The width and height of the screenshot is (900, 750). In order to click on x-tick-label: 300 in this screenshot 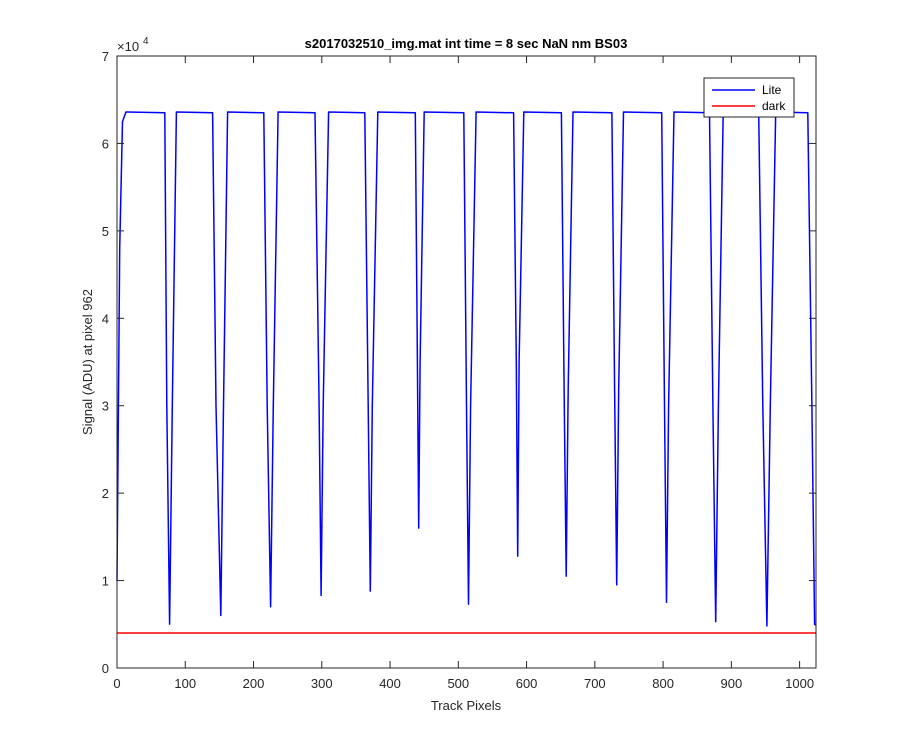, I will do `click(322, 683)`.